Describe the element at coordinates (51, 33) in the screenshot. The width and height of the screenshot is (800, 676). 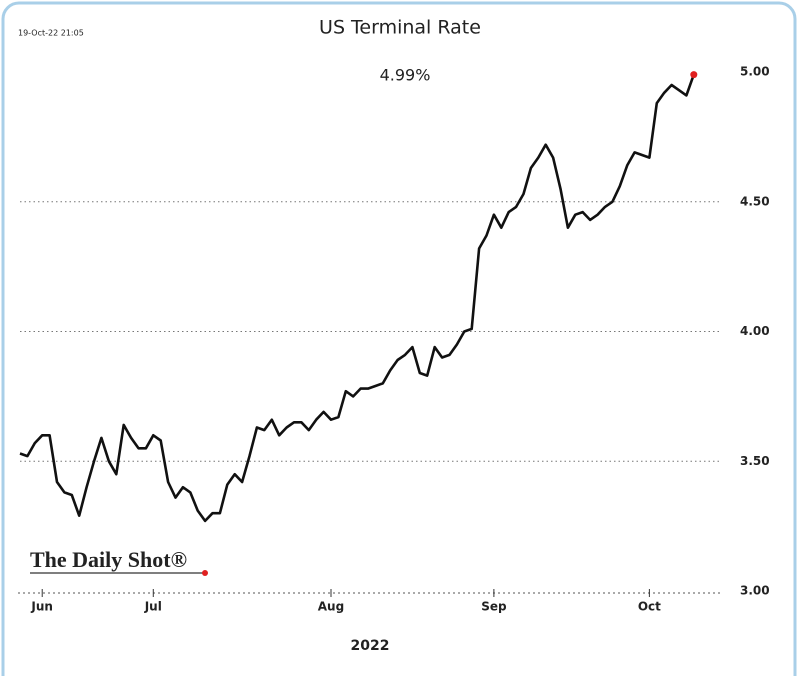
I see `timestamp: 19-Oct-22 21:05` at that location.